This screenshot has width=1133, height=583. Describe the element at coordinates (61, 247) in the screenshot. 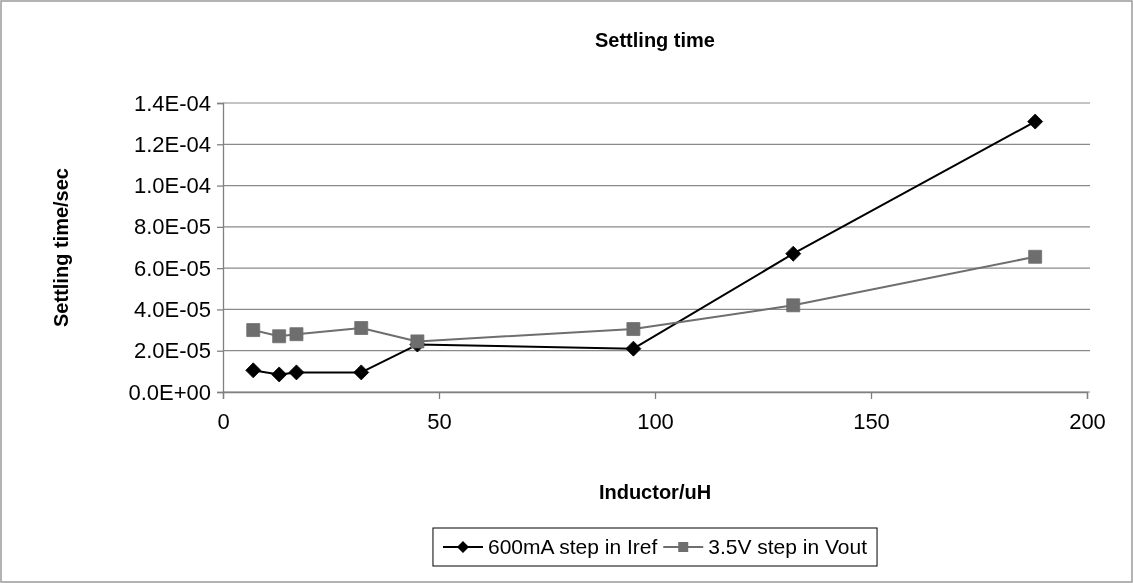

I see `y-axis-title: Settling time/sec` at that location.